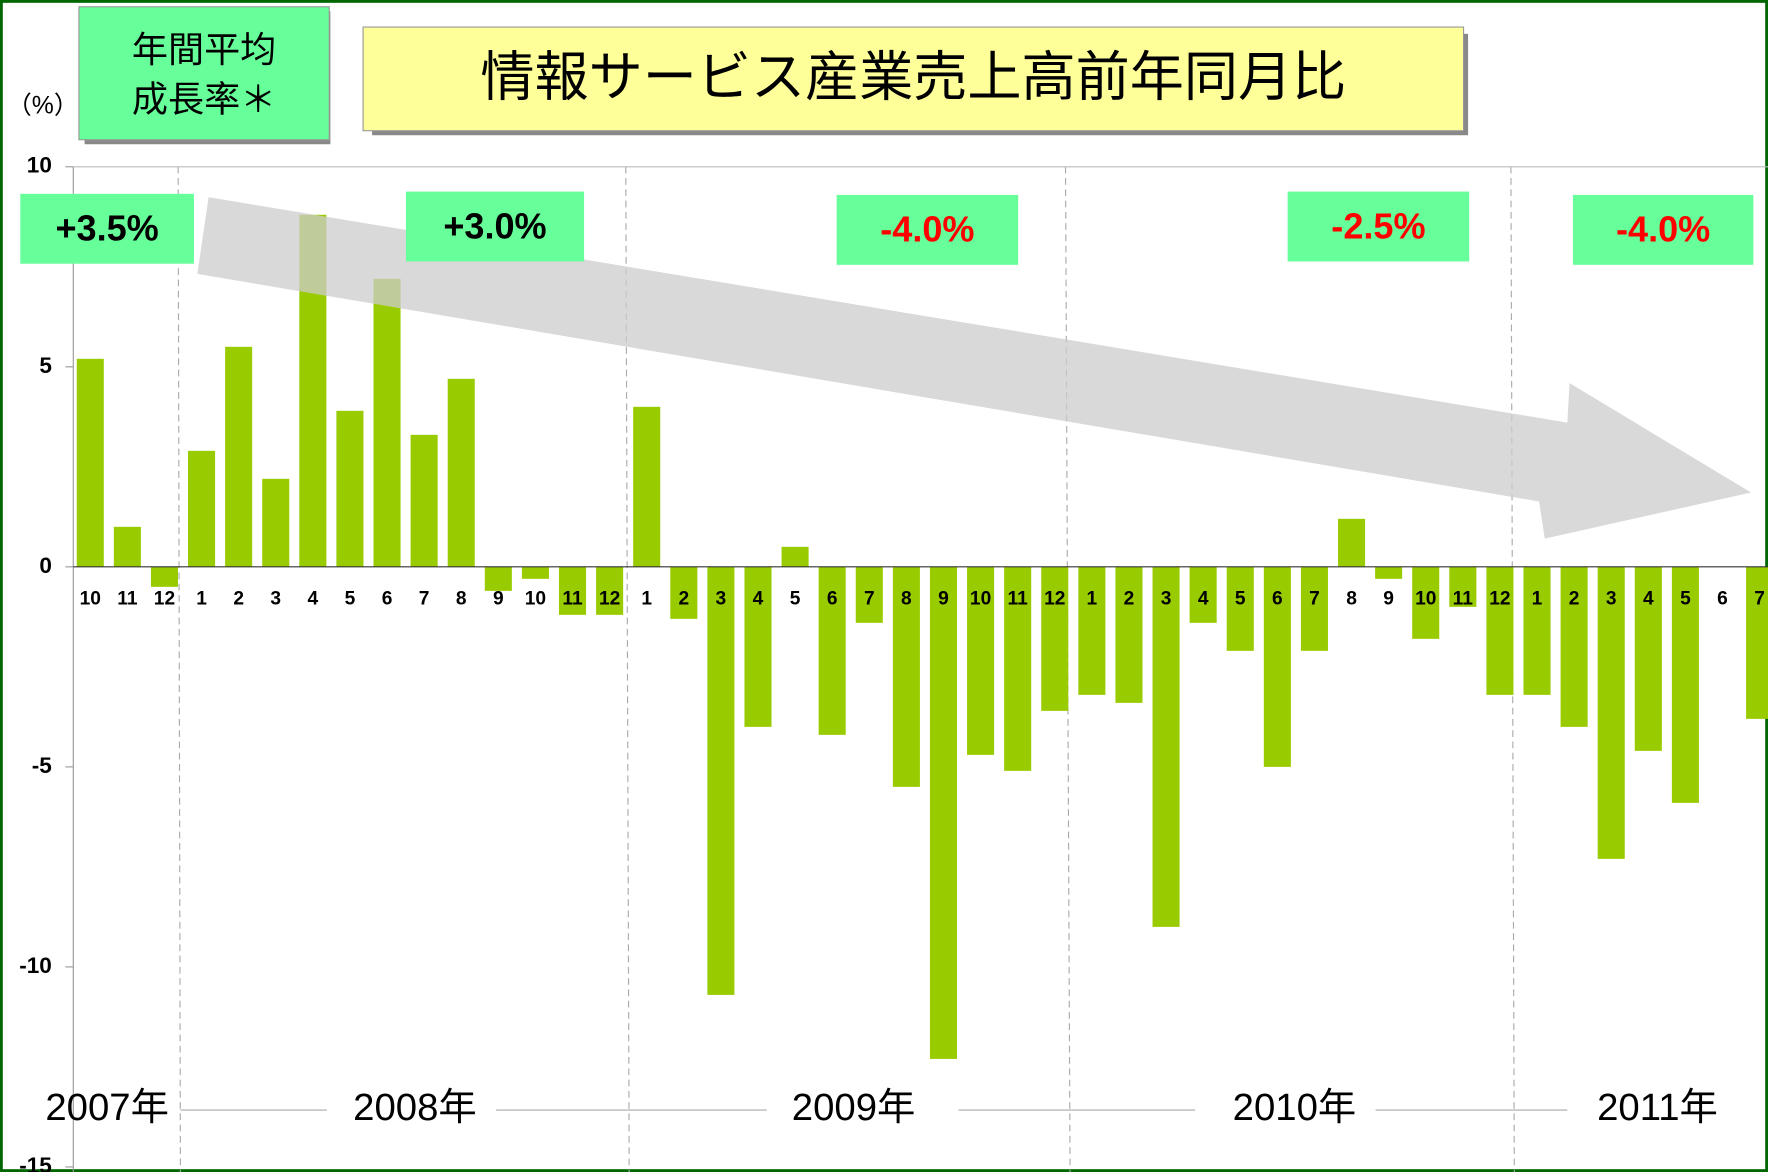 Image resolution: width=1768 pixels, height=1172 pixels. I want to click on year-label: 2007年, so click(107, 1107).